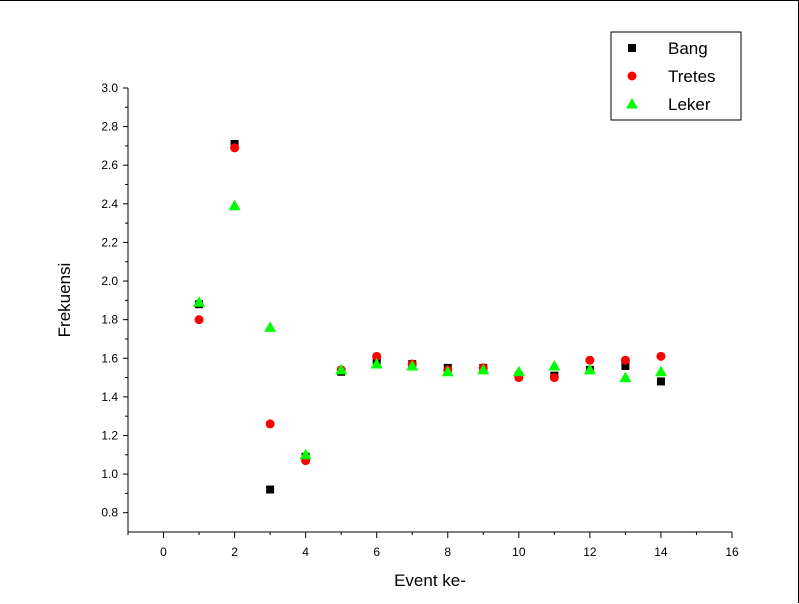  What do you see at coordinates (109, 165) in the screenshot?
I see `y-tick-label: 2.6` at bounding box center [109, 165].